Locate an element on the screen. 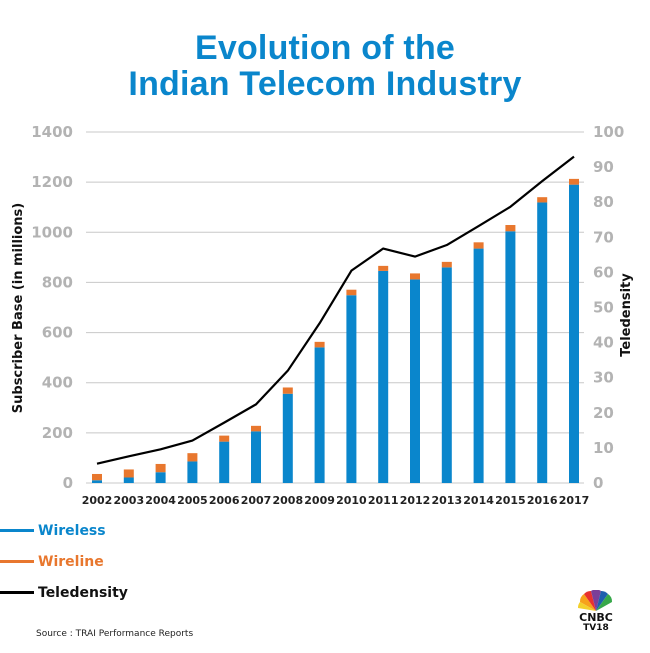  right-axis-title: Teledensity is located at coordinates (626, 315).